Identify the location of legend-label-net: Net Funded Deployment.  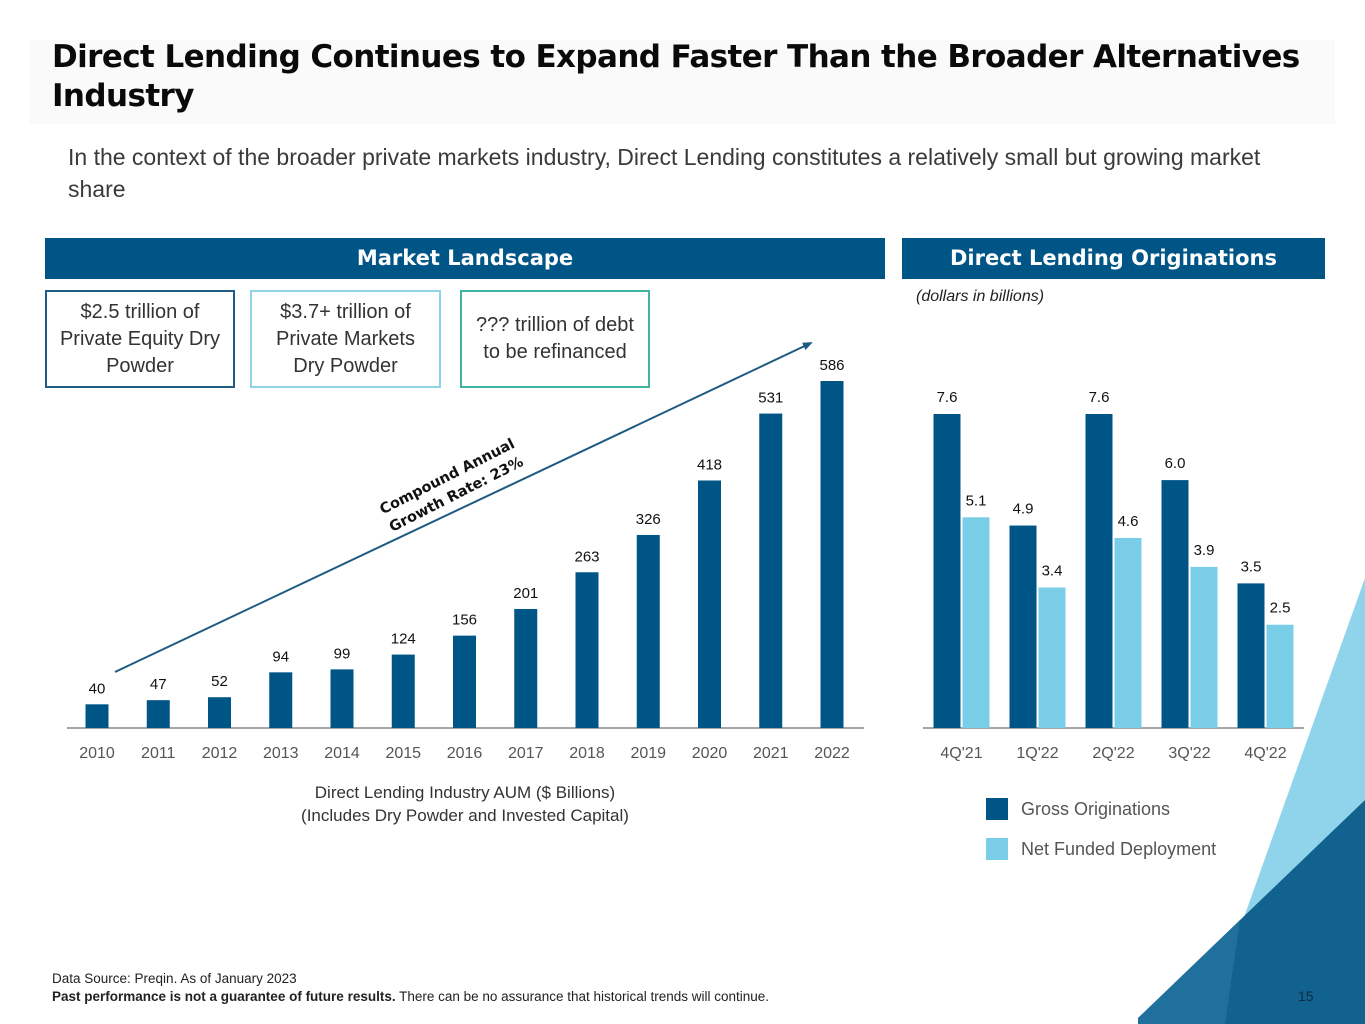
(1119, 848).